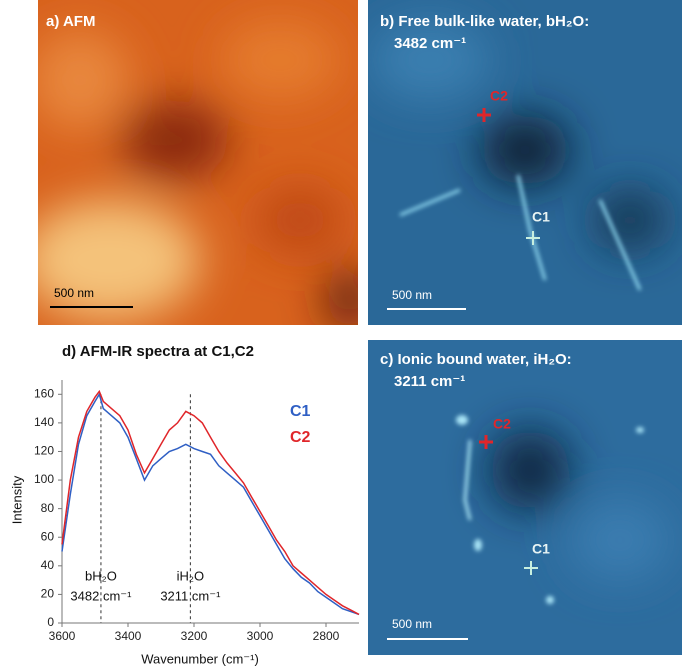 Image resolution: width=682 pixels, height=672 pixels. Describe the element at coordinates (476, 359) in the screenshot. I see `panel-label: c) Ionic bound water, iH₂O:` at that location.